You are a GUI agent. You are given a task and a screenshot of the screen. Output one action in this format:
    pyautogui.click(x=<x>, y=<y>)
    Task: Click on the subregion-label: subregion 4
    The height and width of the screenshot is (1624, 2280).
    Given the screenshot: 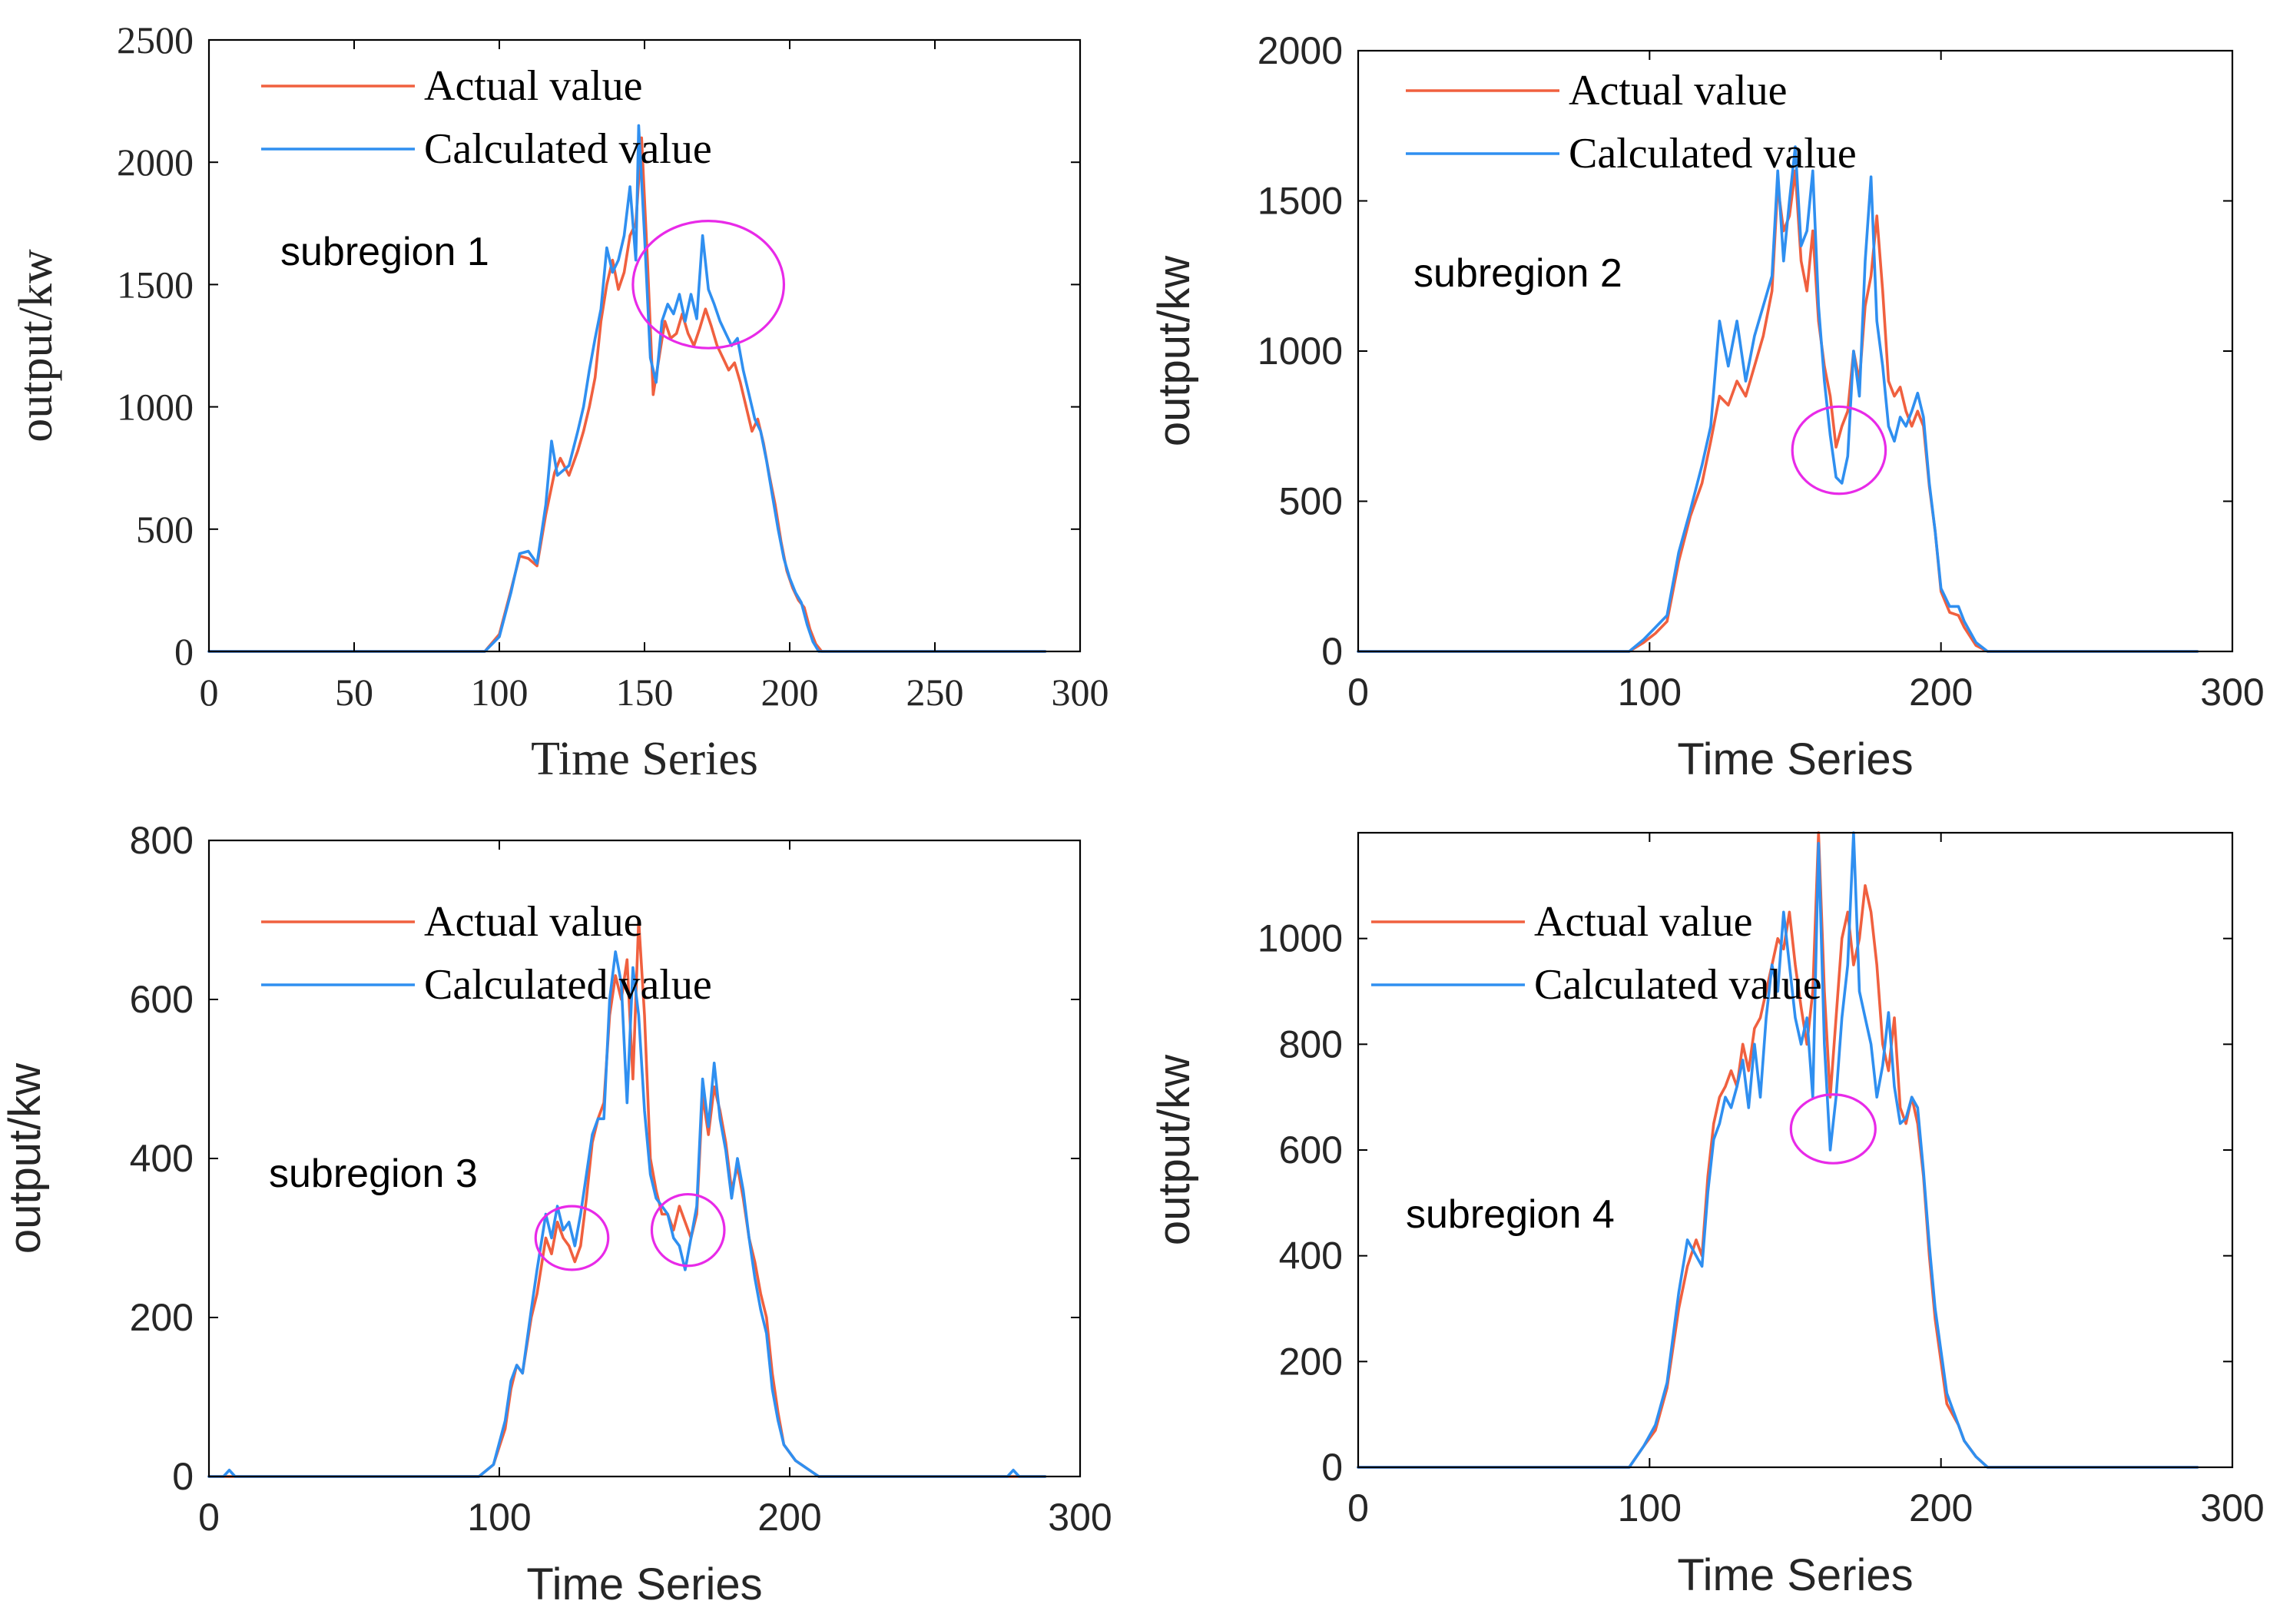 What is the action you would take?
    pyautogui.click(x=1510, y=1214)
    